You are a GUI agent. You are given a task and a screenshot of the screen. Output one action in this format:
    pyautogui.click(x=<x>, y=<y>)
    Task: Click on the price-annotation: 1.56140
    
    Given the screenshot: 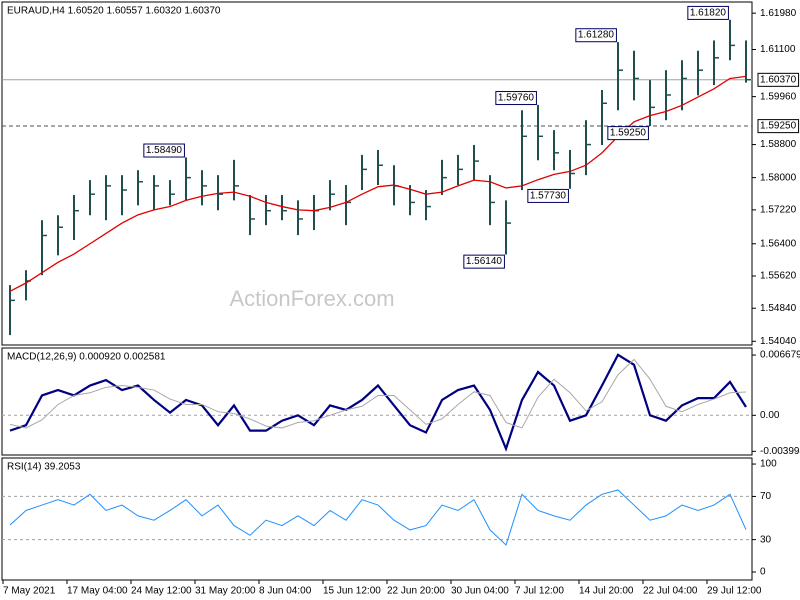 What is the action you would take?
    pyautogui.click(x=484, y=261)
    